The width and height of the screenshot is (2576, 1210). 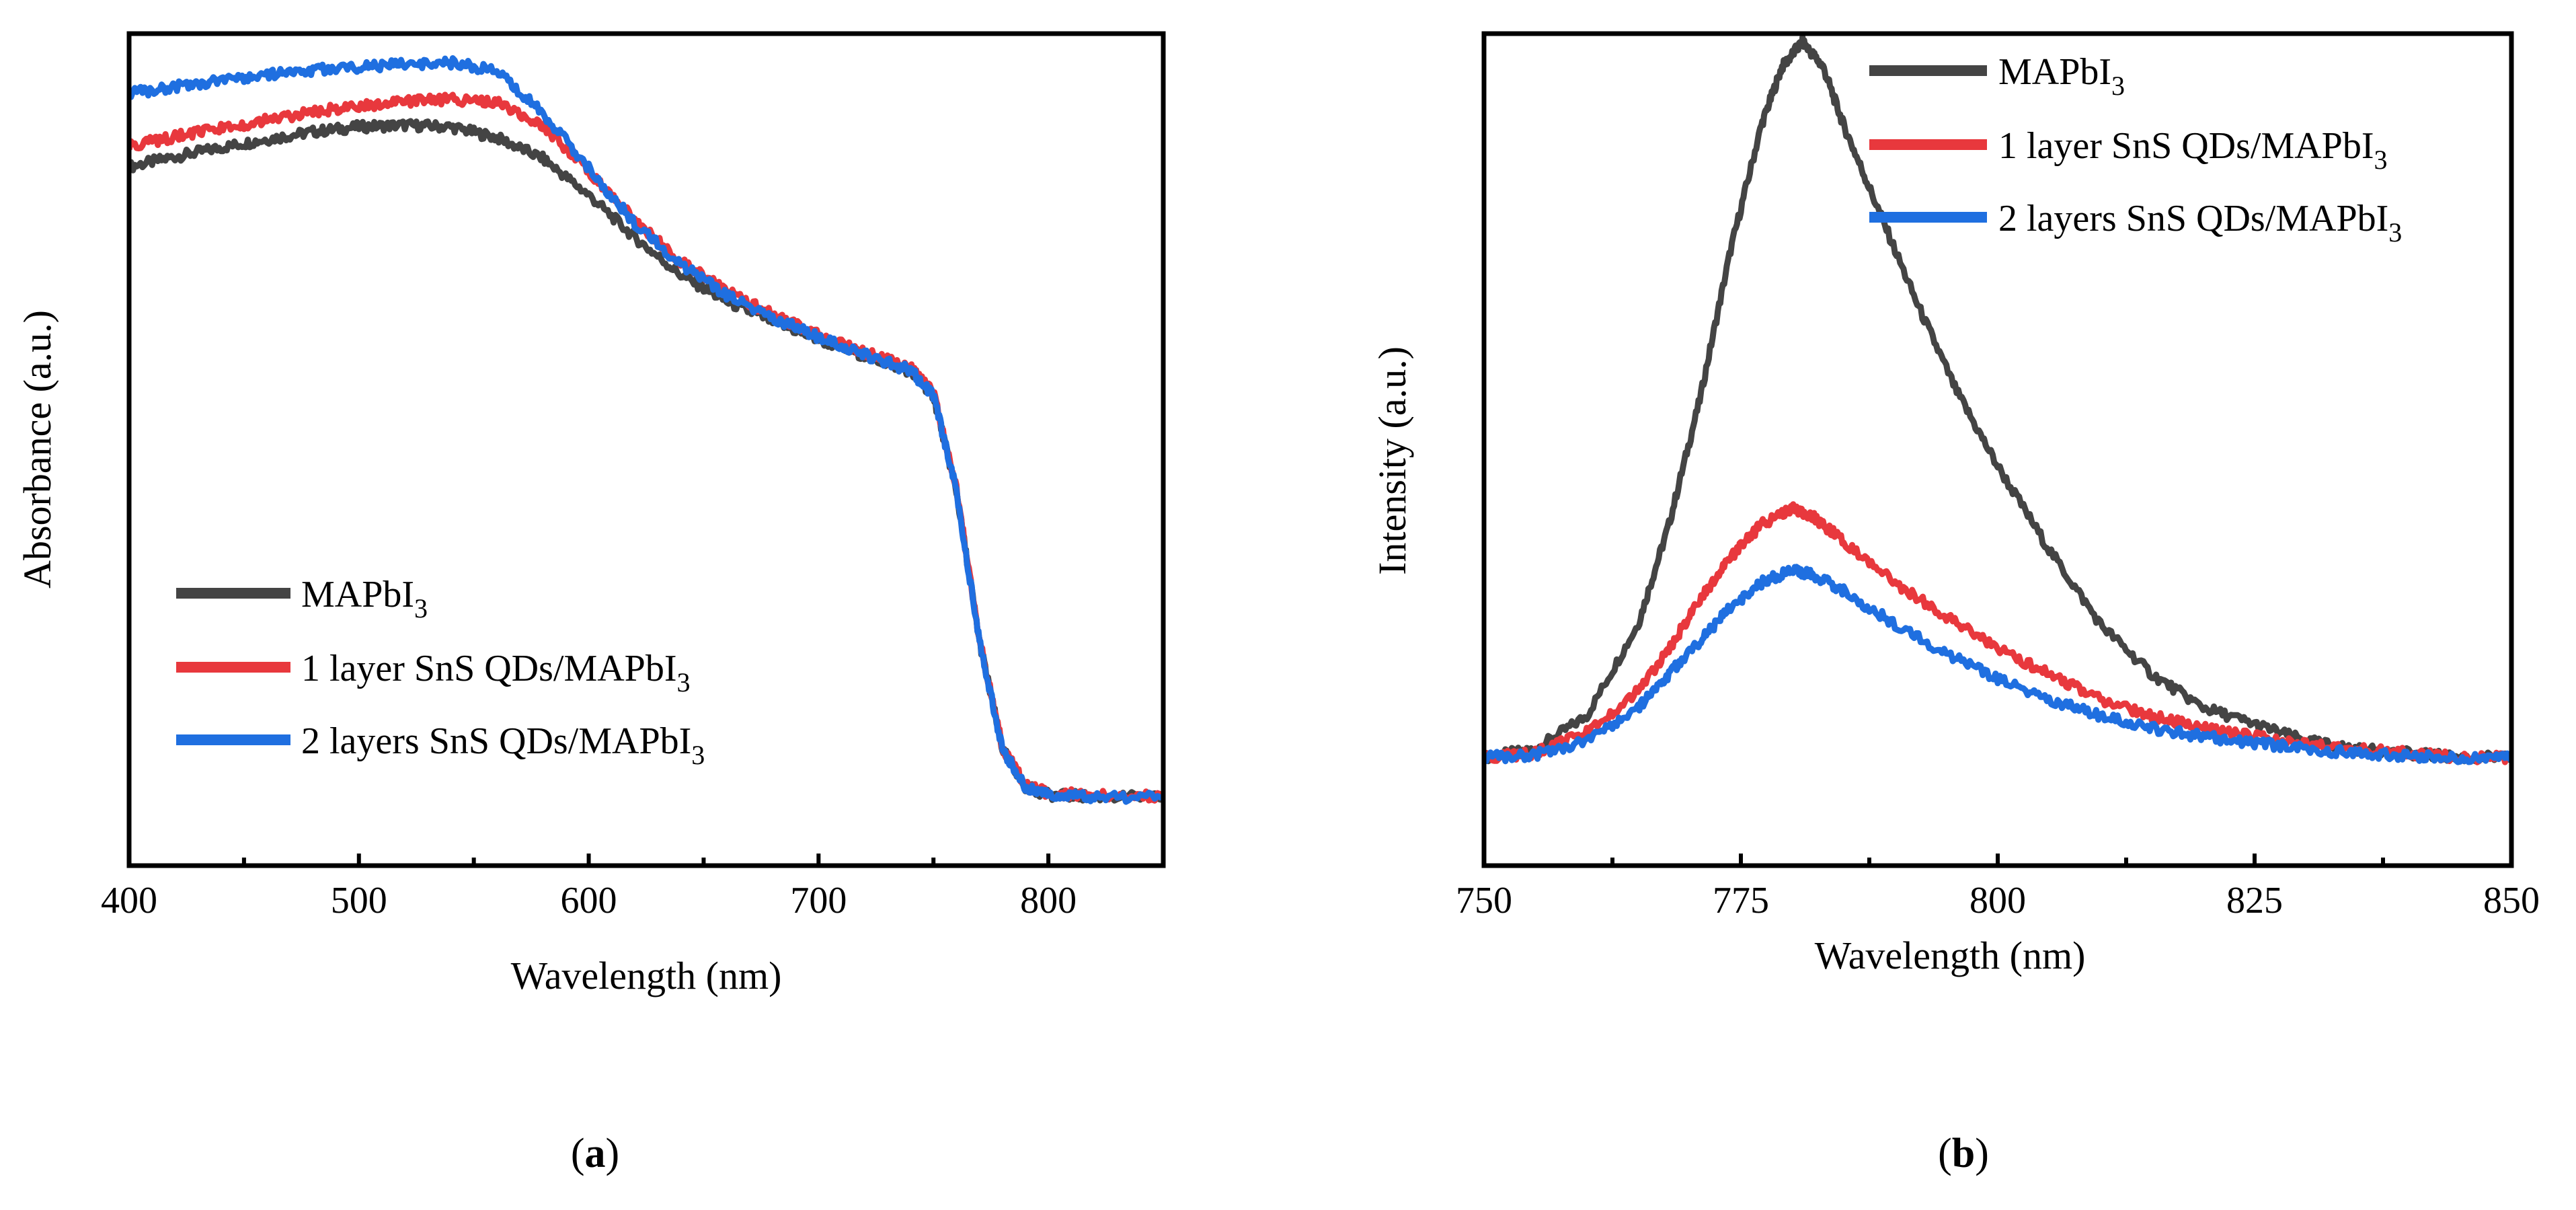 What do you see at coordinates (647, 975) in the screenshot?
I see `panel-a-x-axis-title: Wavelength (nm)` at bounding box center [647, 975].